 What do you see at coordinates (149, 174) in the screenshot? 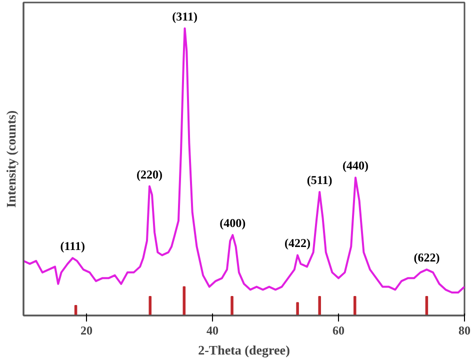
I see `annotation: (220)` at bounding box center [149, 174].